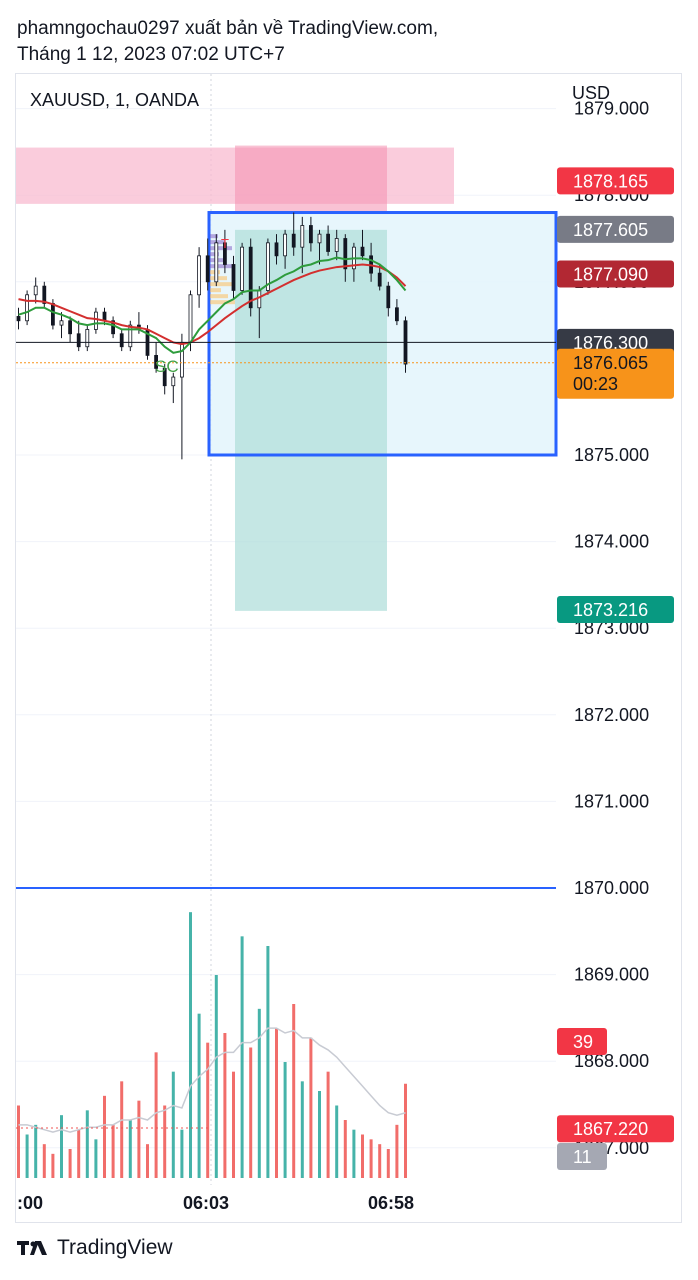 This screenshot has width=698, height=1280. Describe the element at coordinates (591, 93) in the screenshot. I see `currency-label: USD` at that location.